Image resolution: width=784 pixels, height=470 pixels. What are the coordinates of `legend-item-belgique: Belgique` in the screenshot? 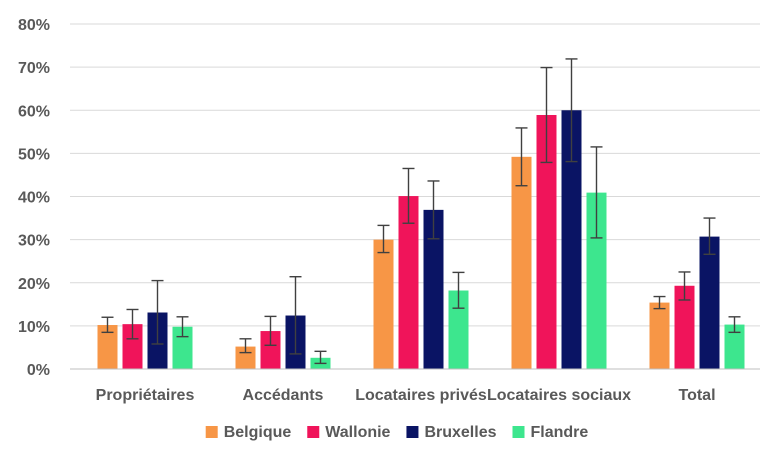 It's located at (248, 432).